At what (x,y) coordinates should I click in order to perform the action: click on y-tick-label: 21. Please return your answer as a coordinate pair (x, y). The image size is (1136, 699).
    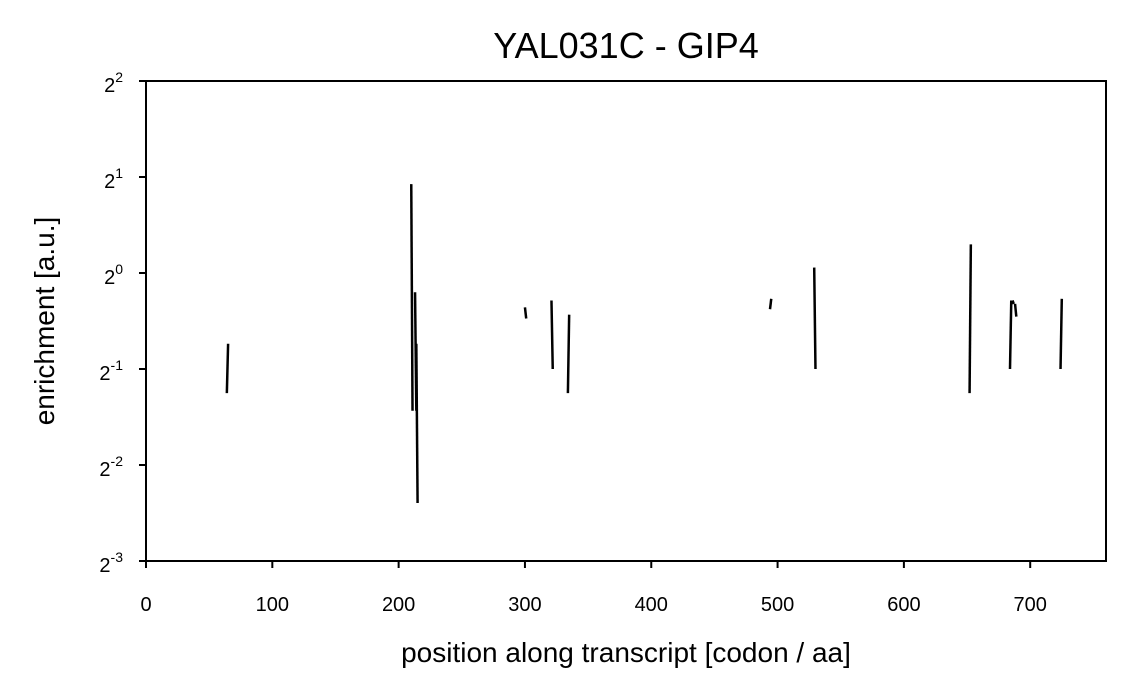
    Looking at the image, I should click on (113, 179).